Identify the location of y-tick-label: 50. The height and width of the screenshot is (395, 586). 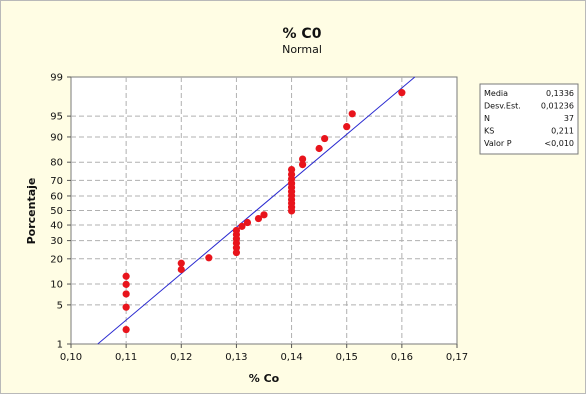
(56, 211).